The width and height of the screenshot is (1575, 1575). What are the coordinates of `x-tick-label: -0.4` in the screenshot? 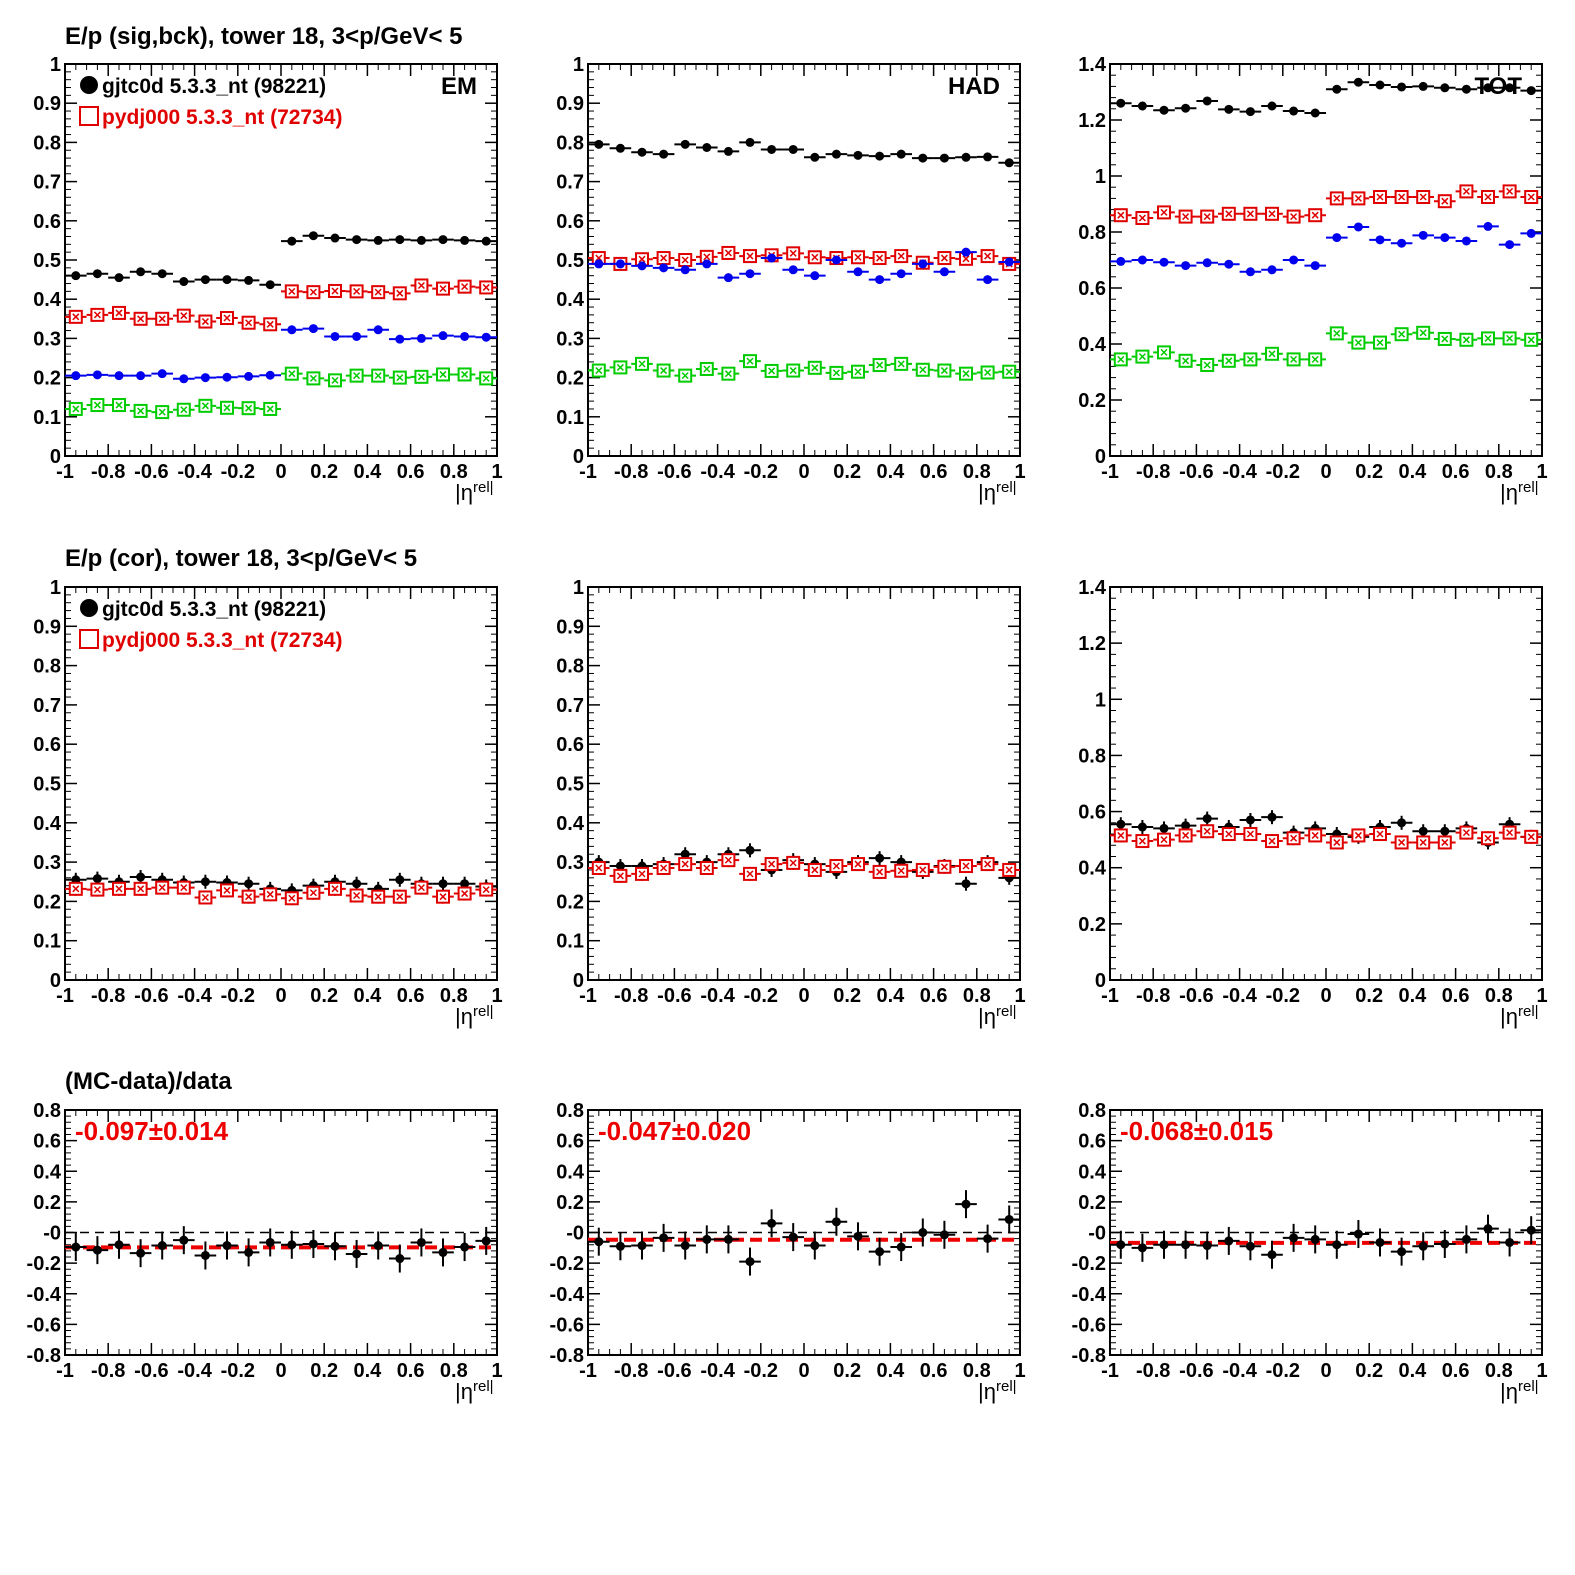 It's located at (194, 1371).